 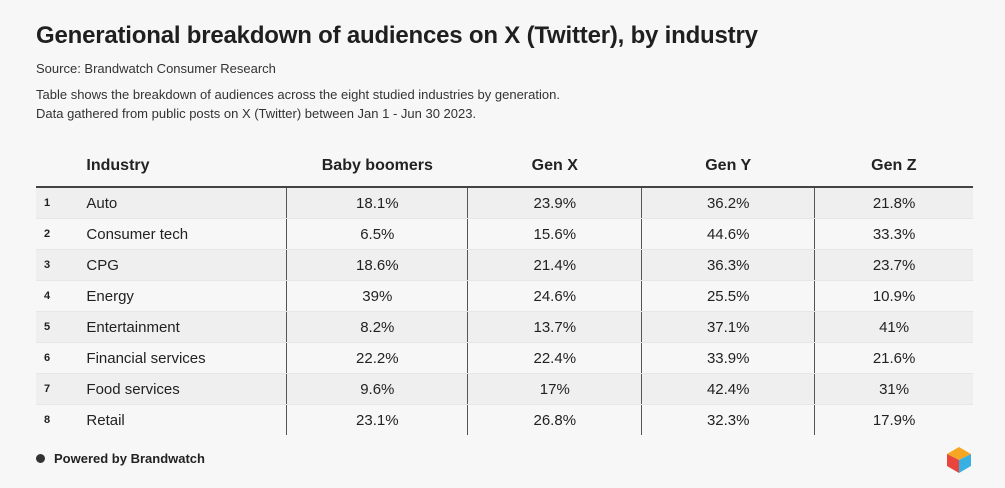 I want to click on table-row: 7 Food services 9.6% 17% 42.4% 31%, so click(x=504, y=389).